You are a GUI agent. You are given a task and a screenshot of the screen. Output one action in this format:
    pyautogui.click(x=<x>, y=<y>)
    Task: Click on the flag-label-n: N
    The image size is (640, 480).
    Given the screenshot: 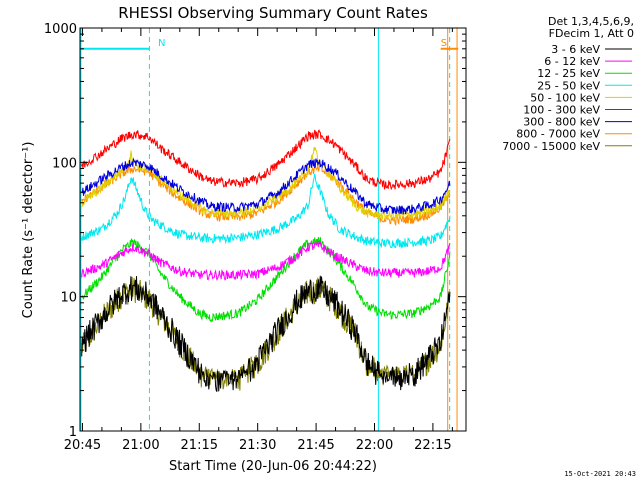 What is the action you would take?
    pyautogui.click(x=161, y=43)
    